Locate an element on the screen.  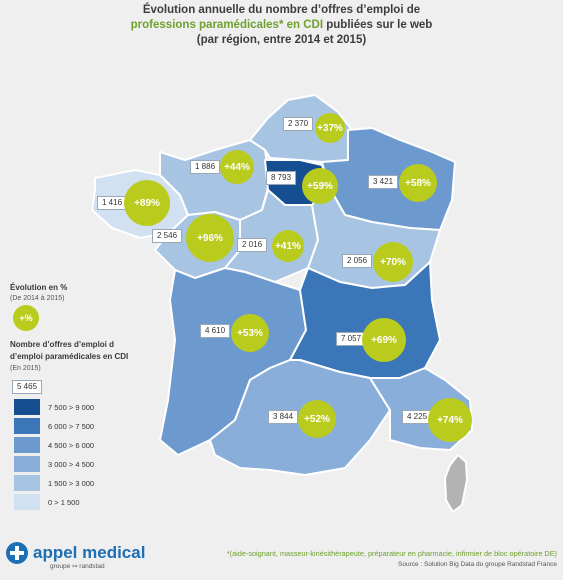
value-label-ile-de-france: 8 793 is located at coordinates (281, 178).